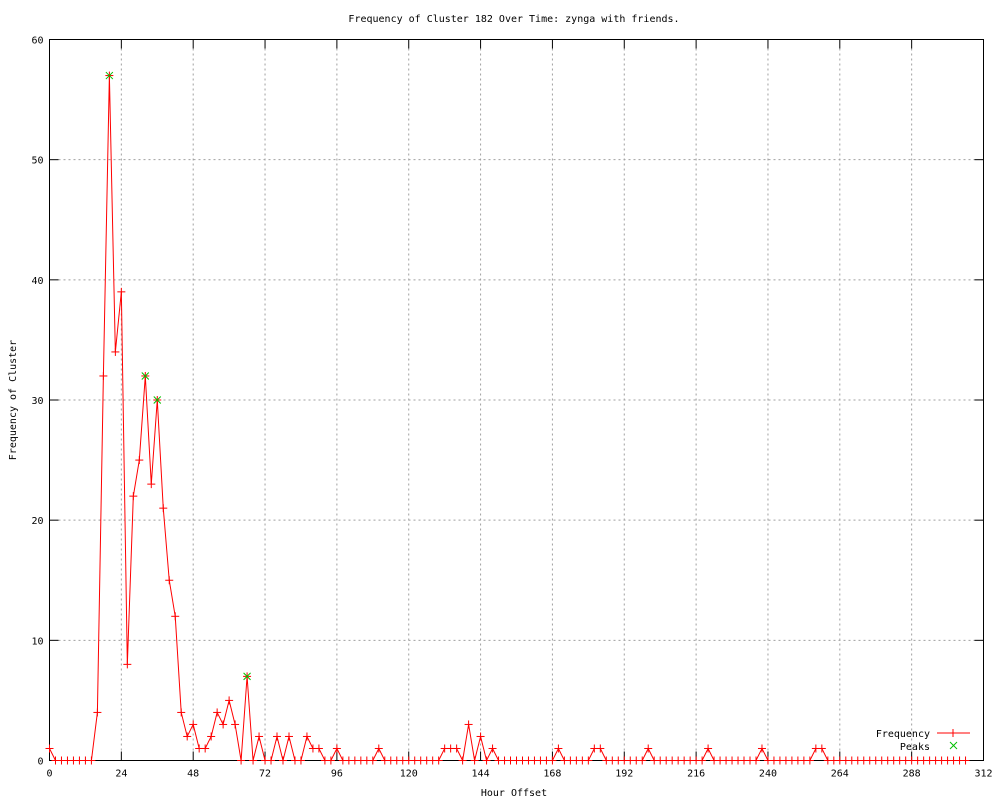 The image size is (1000, 805). Describe the element at coordinates (481, 774) in the screenshot. I see `x-tick-label: 144` at that location.